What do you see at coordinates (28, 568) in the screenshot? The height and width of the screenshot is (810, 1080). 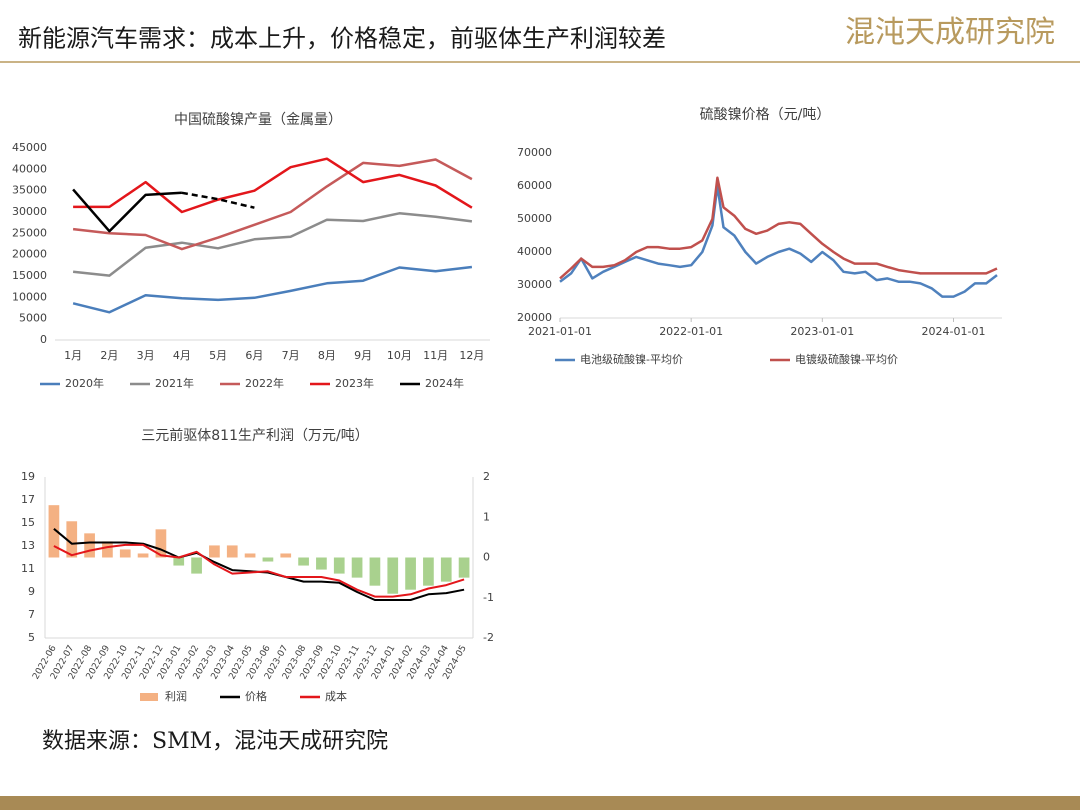 I see `tick-label: 11` at bounding box center [28, 568].